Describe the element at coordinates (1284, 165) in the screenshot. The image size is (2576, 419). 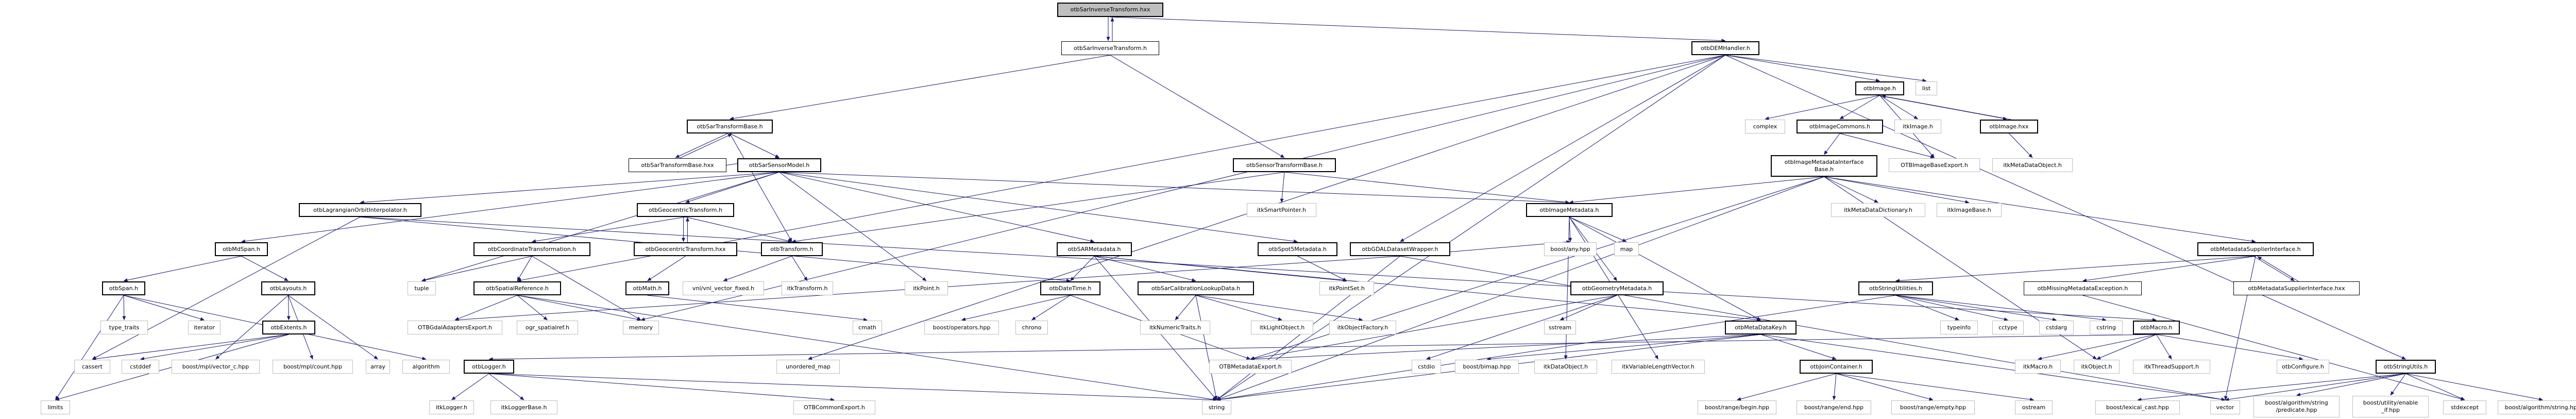
I see `graph-node-sensorTransformBase: otbSensorTransformBase.h` at that location.